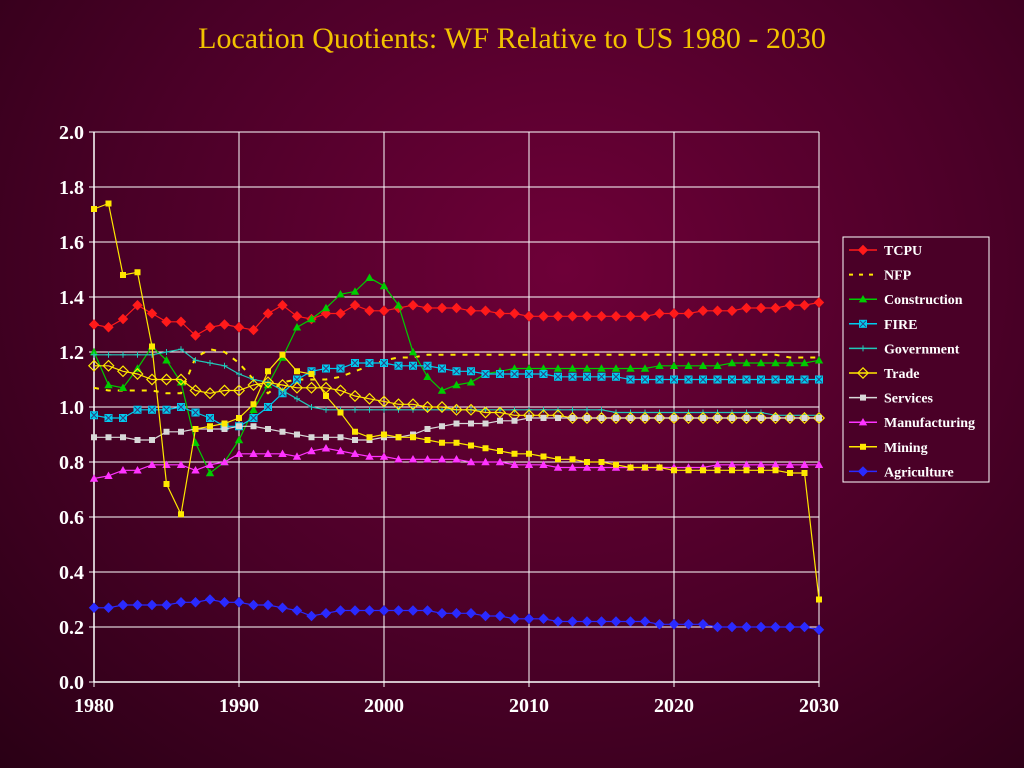 Image resolution: width=1024 pixels, height=768 pixels. What do you see at coordinates (900, 325) in the screenshot?
I see `legend-label-fire: FIRE` at bounding box center [900, 325].